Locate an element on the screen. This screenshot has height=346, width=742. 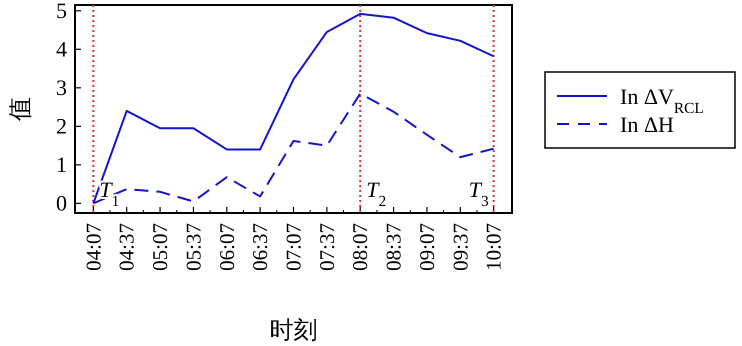
x-tick-label: 09:37 is located at coordinates (460, 247).